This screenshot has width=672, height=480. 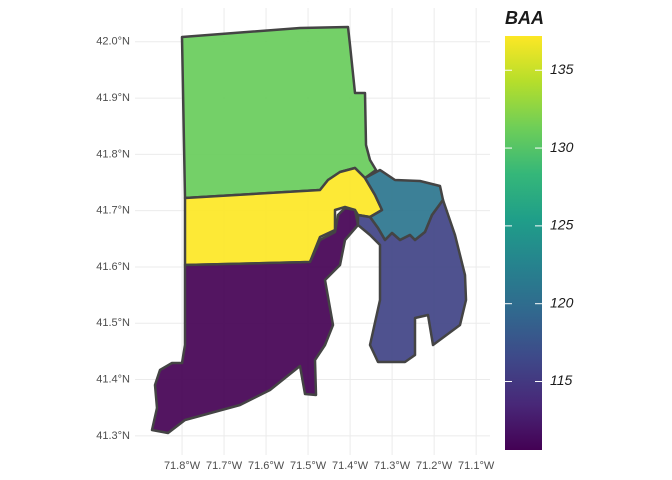 What do you see at coordinates (113, 323) in the screenshot?
I see `y-tick-label: 41.5°N` at bounding box center [113, 323].